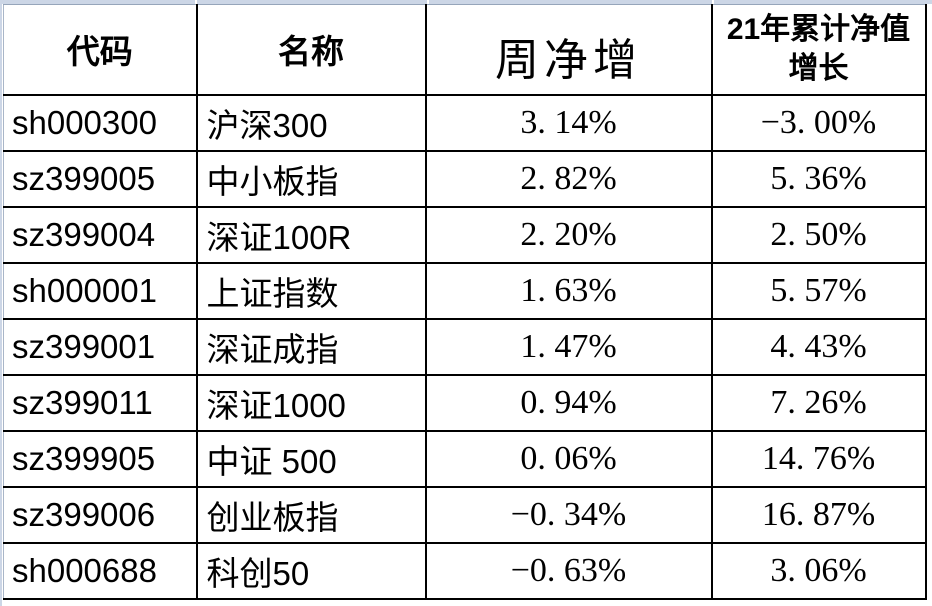 The width and height of the screenshot is (932, 606). I want to click on table-row: sh000300 沪深300 3. 14% −3. 00%, so click(465, 122).